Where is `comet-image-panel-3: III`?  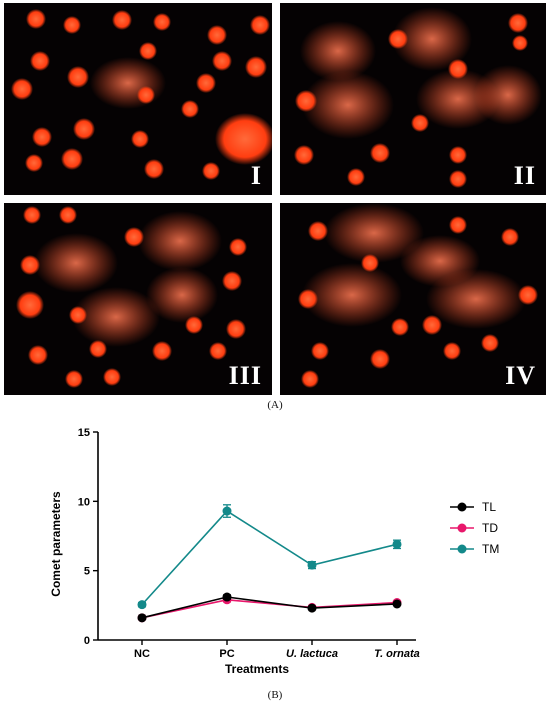
comet-image-panel-3: III is located at coordinates (138, 299).